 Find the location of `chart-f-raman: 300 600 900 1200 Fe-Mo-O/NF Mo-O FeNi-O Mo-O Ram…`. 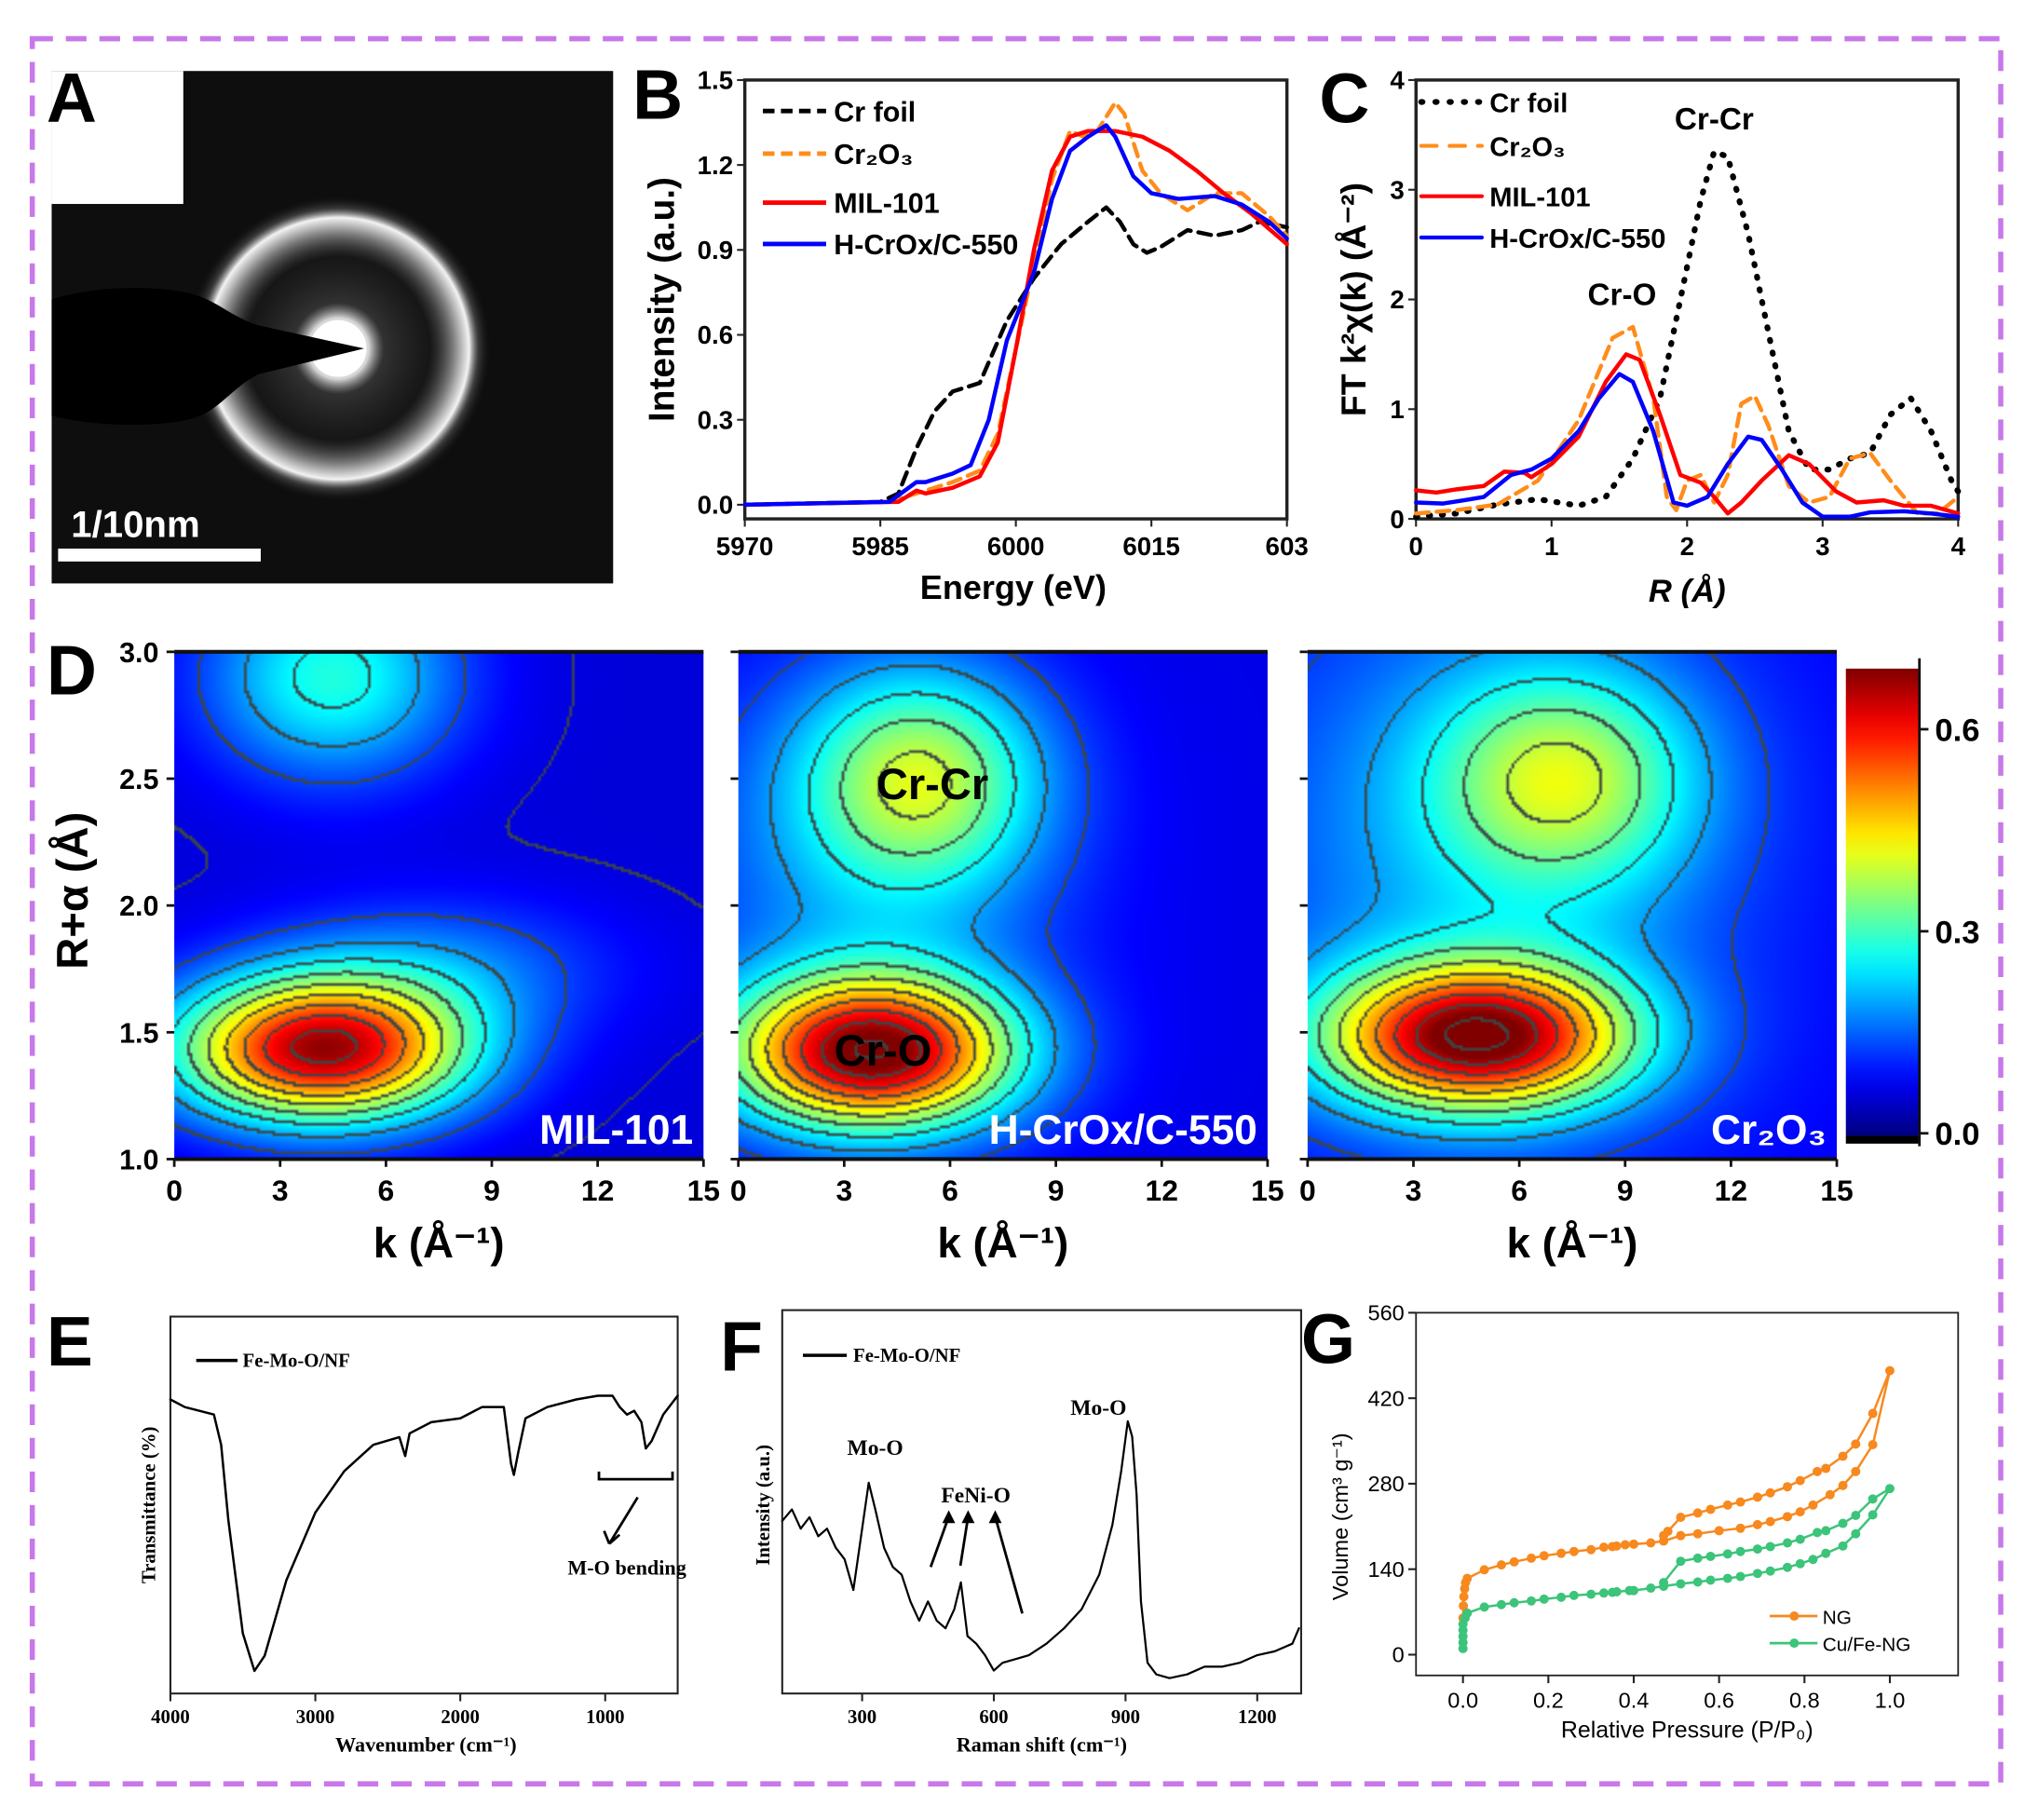

chart-f-raman: 300 600 900 1200 Fe-Mo-O/NF Mo-O FeNi-O Mo-O Ram… is located at coordinates (1027, 1533).